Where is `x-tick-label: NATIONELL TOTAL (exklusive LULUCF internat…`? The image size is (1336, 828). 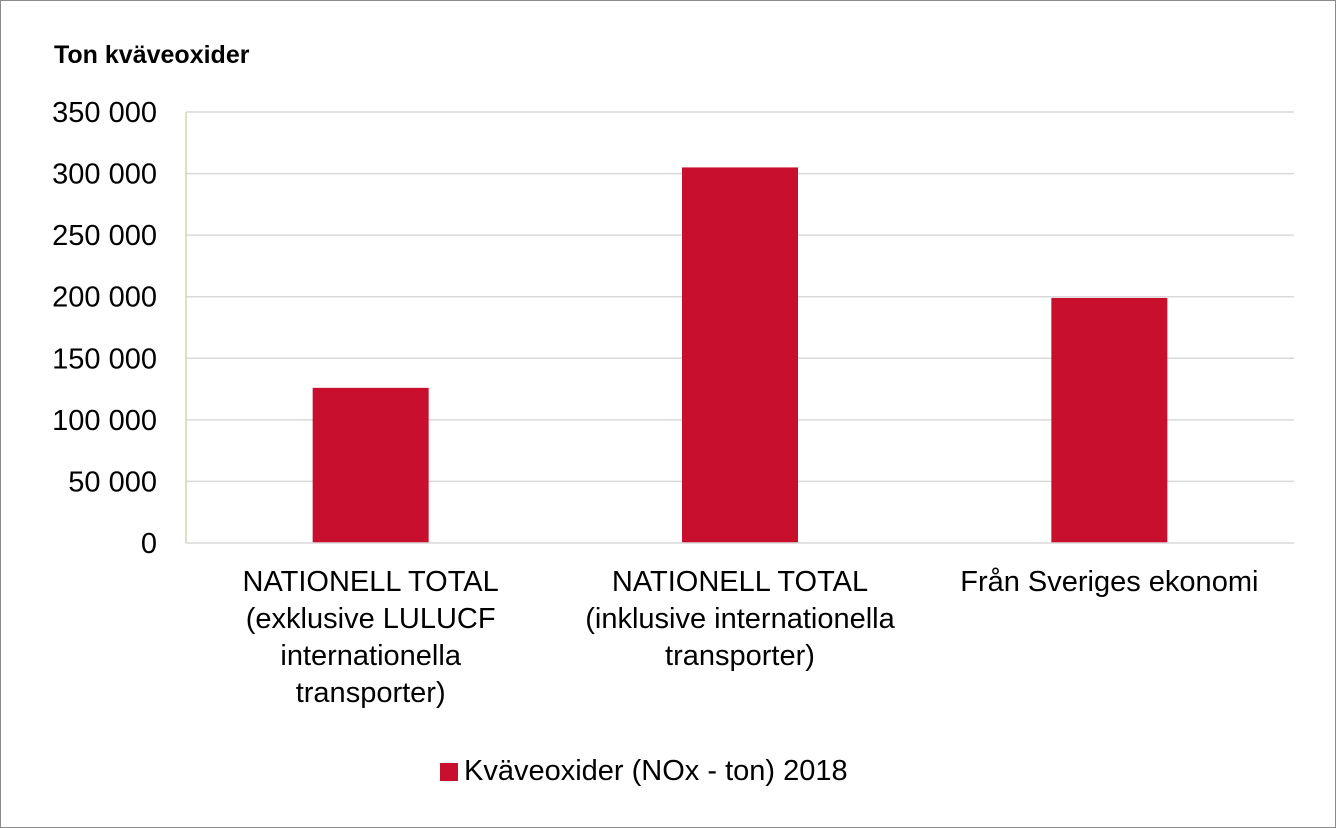
x-tick-label: NATIONELL TOTAL (exklusive LULUCF internat… is located at coordinates (371, 637).